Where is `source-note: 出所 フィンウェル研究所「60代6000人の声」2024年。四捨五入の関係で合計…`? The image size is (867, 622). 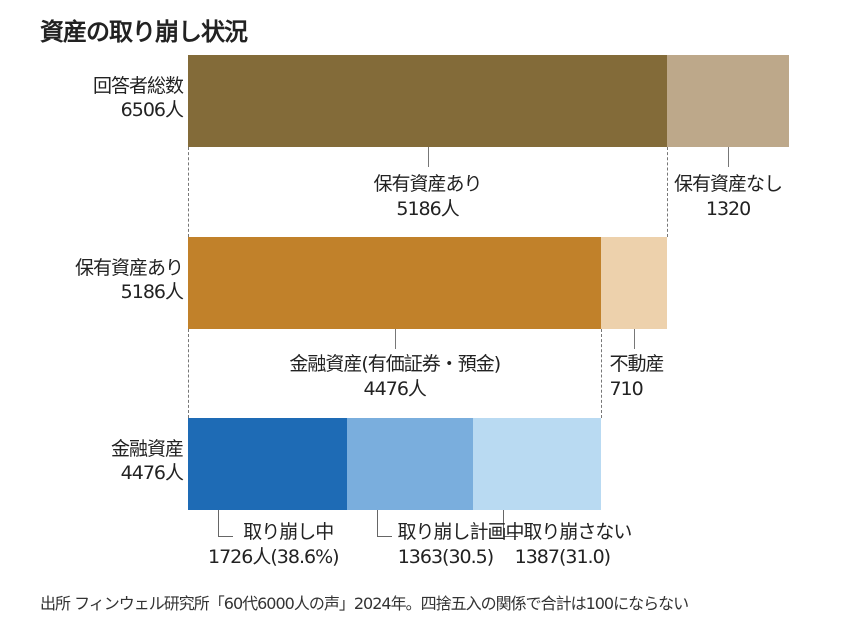 source-note: 出所 フィンウェル研究所「60代6000人の声」2024年。四捨五入の関係で合計… is located at coordinates (364, 603).